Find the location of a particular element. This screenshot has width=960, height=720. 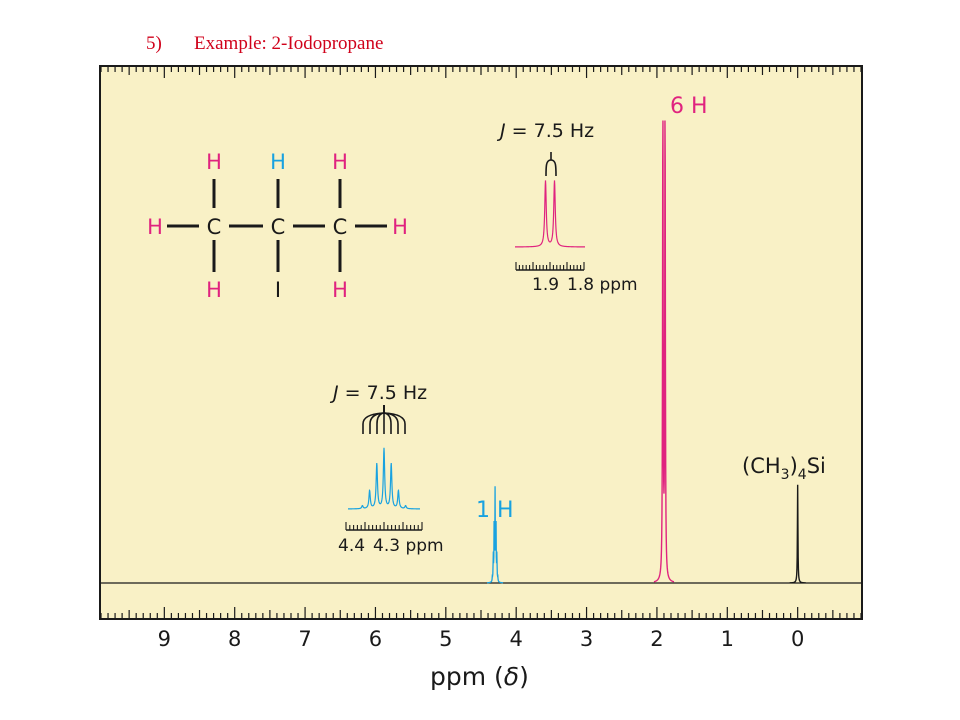

doublet-inset: J = 7.5 Hz 1.9 1.8 ppm is located at coordinates (567, 207).